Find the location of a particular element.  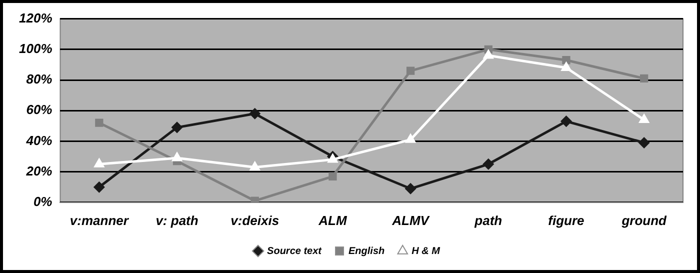

y-tick-label: 60% is located at coordinates (39, 110).